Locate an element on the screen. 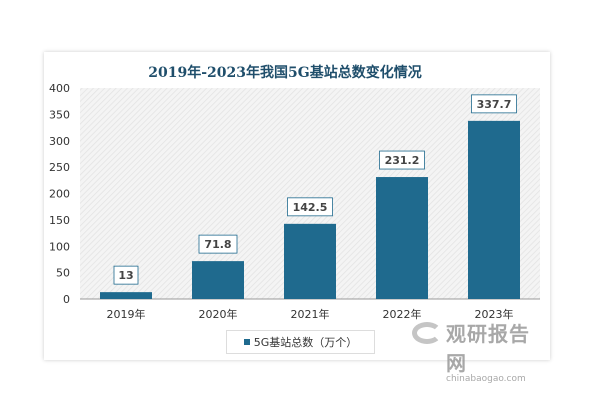  data-label: 71.8 is located at coordinates (217, 244).